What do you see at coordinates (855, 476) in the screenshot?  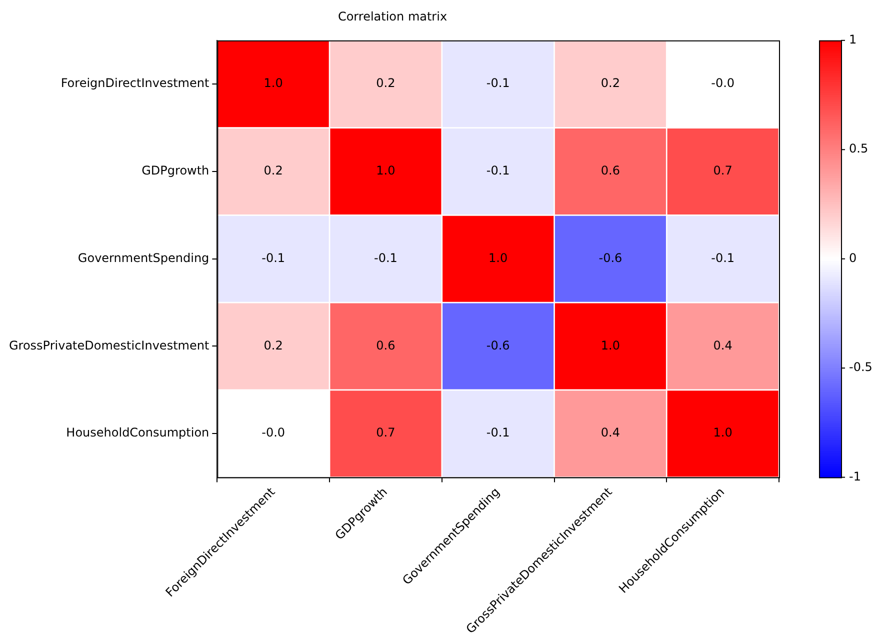 I see `color-bar-label: -1` at bounding box center [855, 476].